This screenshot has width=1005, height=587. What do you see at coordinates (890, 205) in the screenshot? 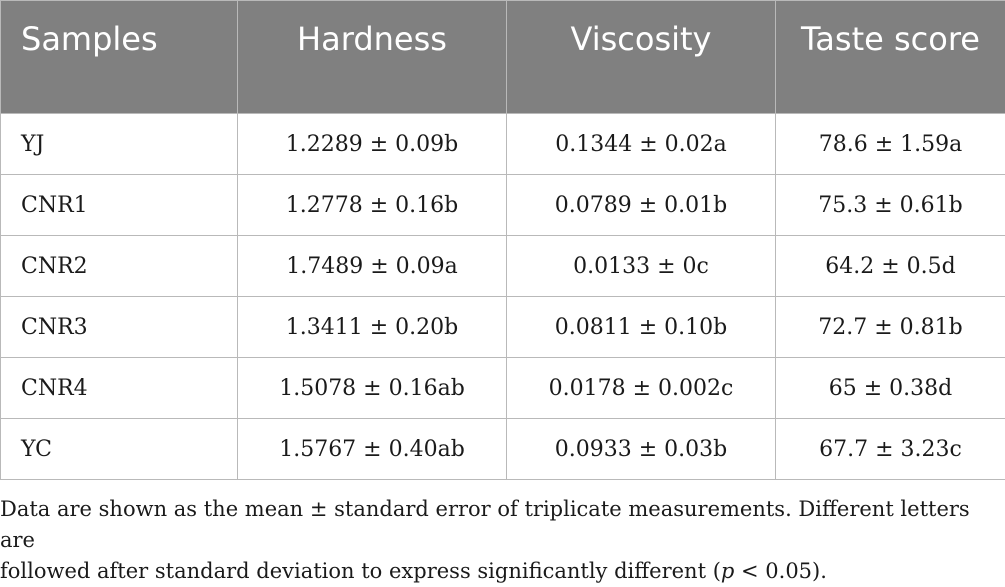
I see `cell-taste: 75.3 ± 0.61b` at bounding box center [890, 205].